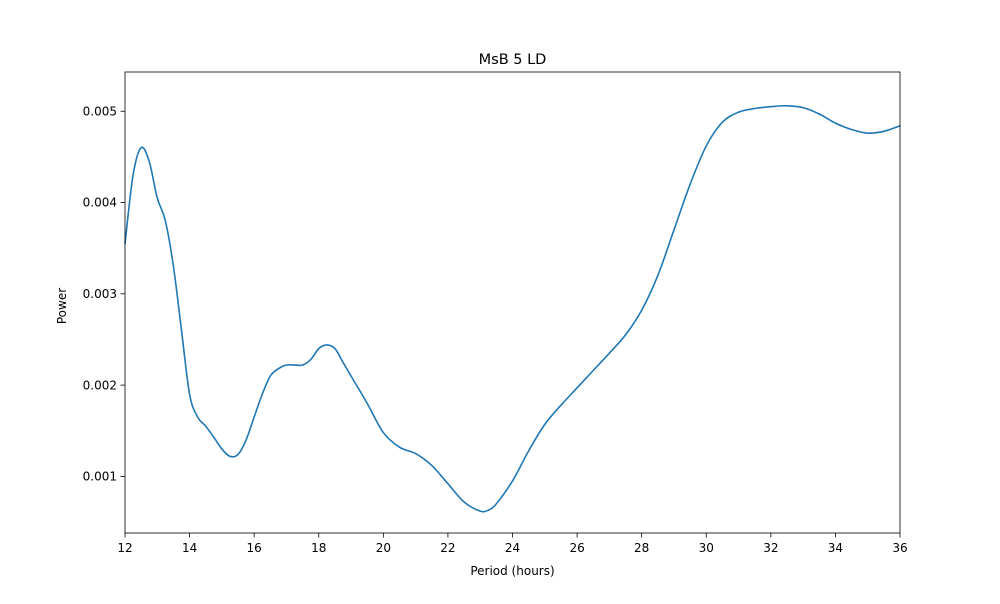 Image resolution: width=1000 pixels, height=604 pixels. Describe the element at coordinates (100, 203) in the screenshot. I see `y-tick-label: 0.004` at that location.